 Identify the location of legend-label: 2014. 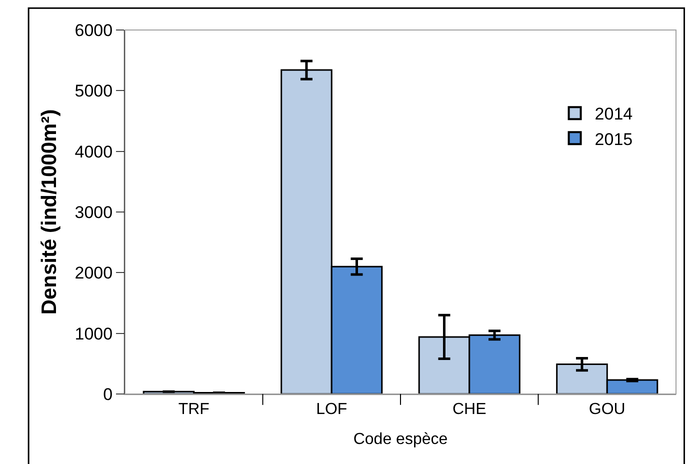
(613, 114).